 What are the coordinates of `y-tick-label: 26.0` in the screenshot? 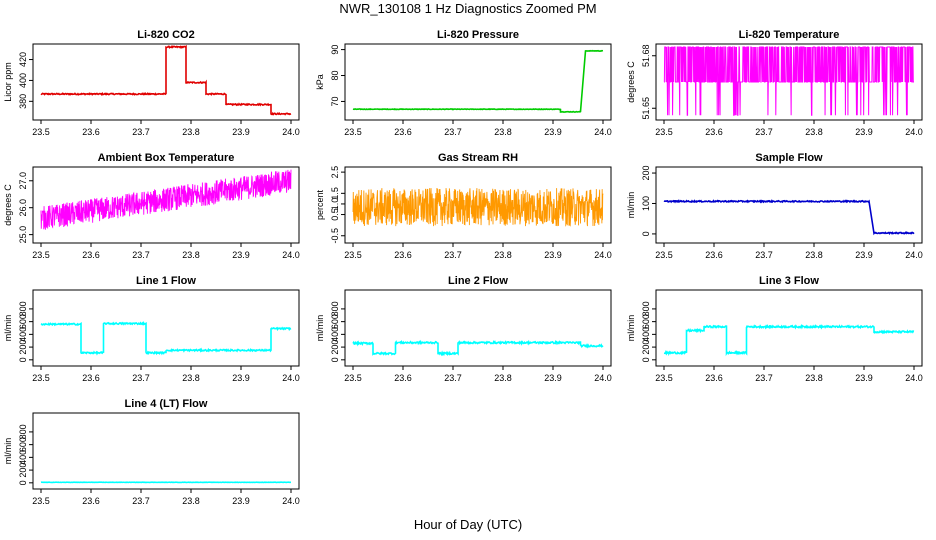 It's located at (23, 208).